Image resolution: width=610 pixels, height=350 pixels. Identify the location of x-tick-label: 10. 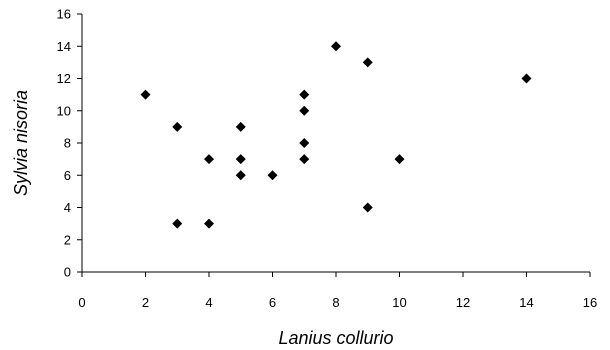
(399, 302).